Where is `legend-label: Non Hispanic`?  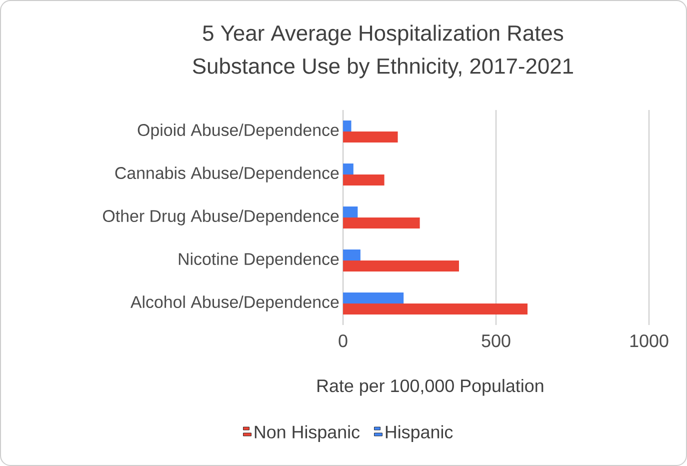
legend-label: Non Hispanic is located at coordinates (307, 433).